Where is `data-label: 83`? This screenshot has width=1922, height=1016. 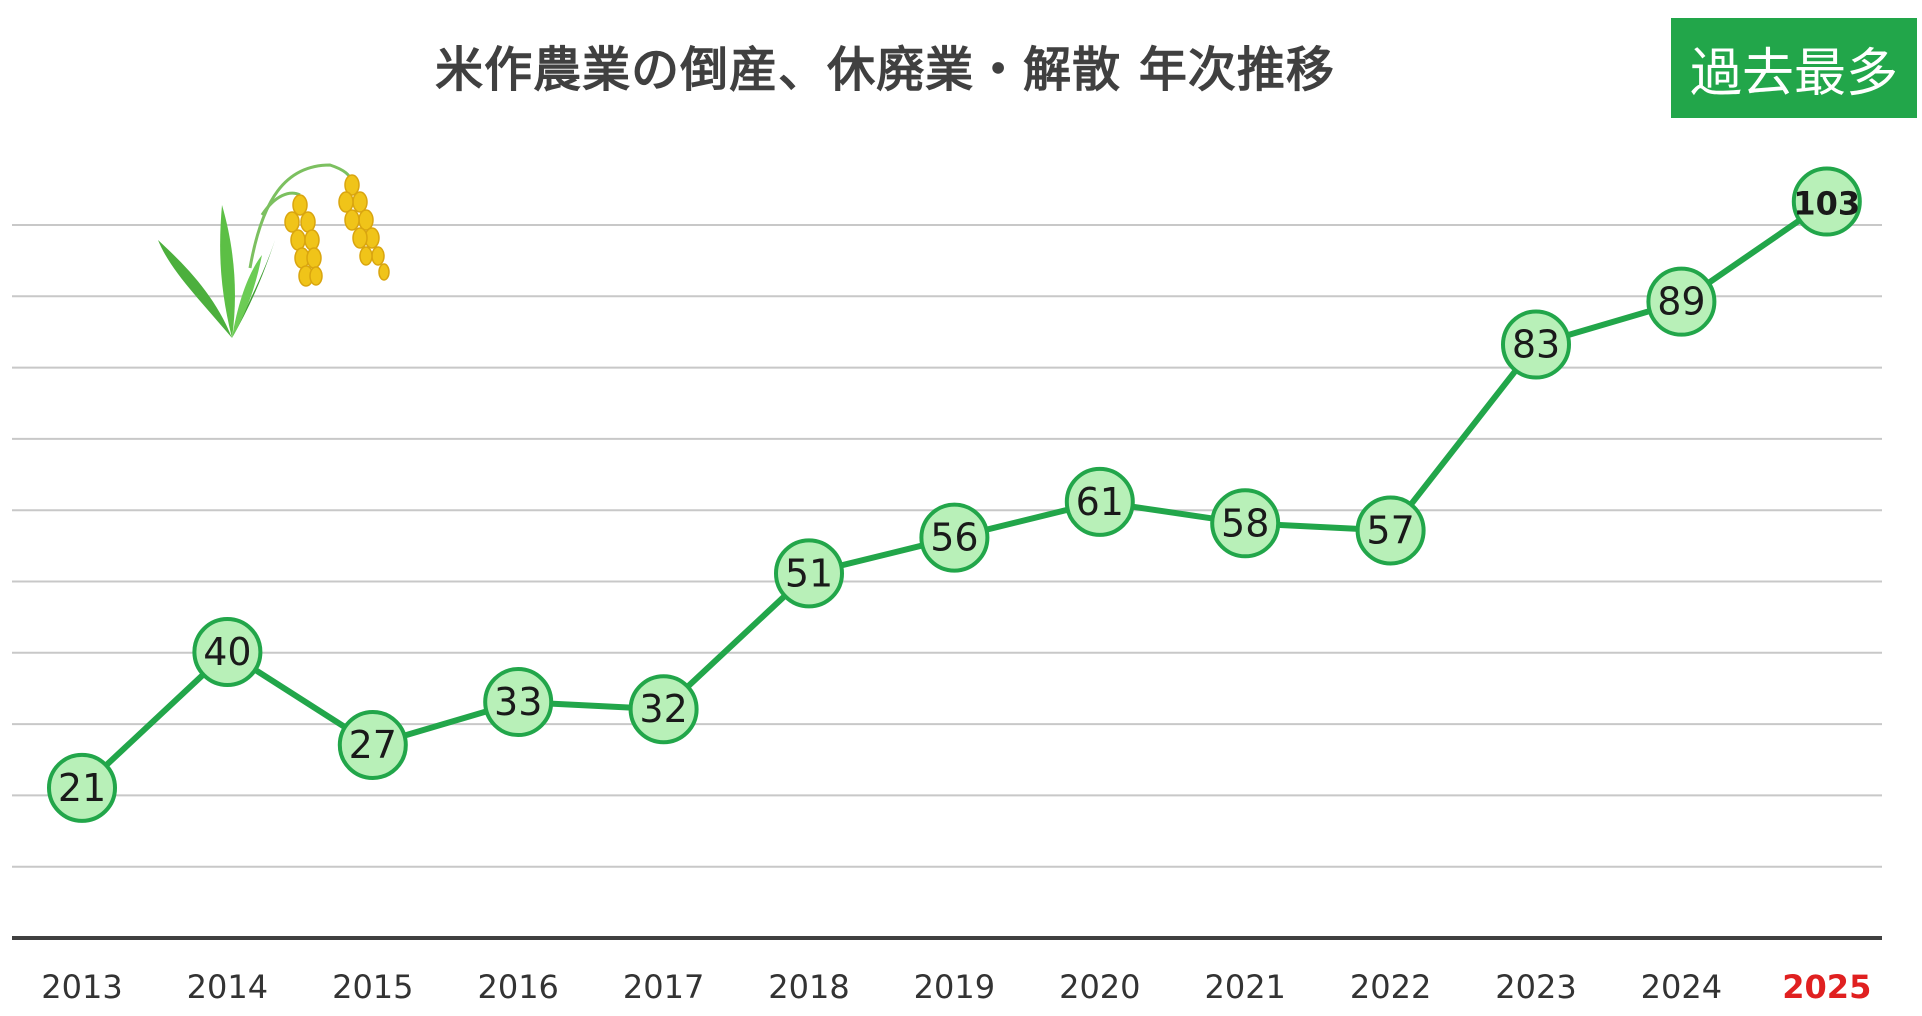
data-label: 83 is located at coordinates (1536, 345).